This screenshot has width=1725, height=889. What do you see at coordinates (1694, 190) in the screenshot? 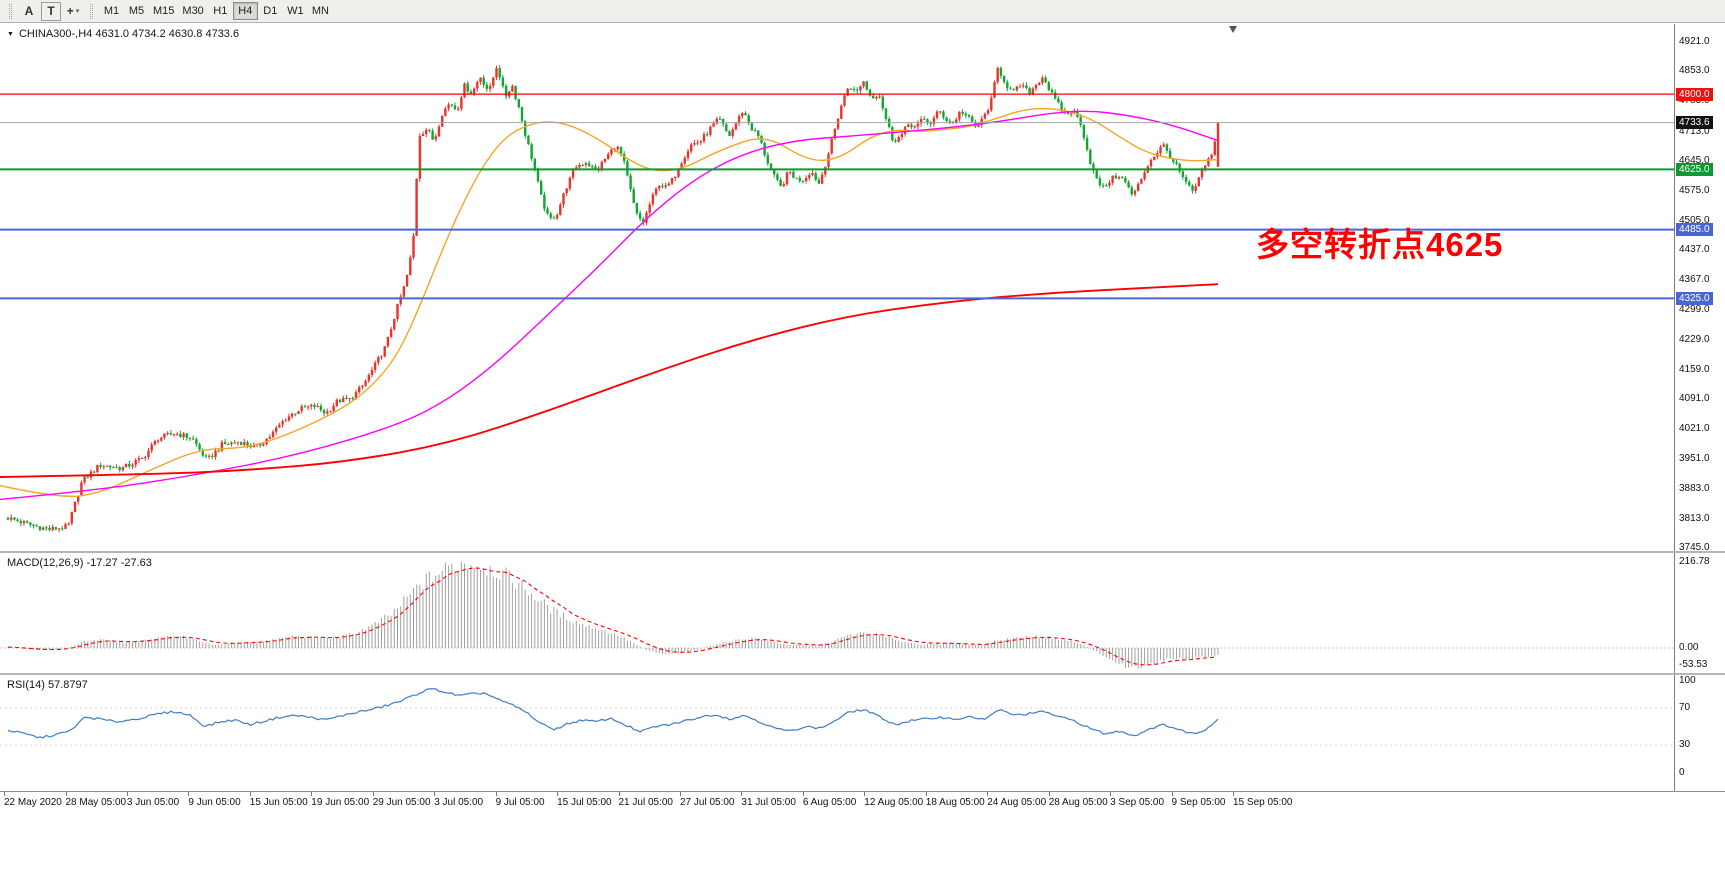
I see `price-axis-label: 4575.0` at bounding box center [1694, 190].